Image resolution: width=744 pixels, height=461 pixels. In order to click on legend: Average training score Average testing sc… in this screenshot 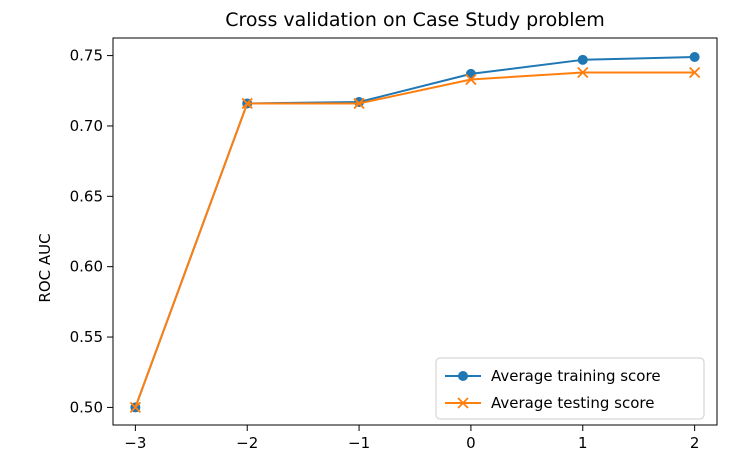, I will do `click(570, 388)`.